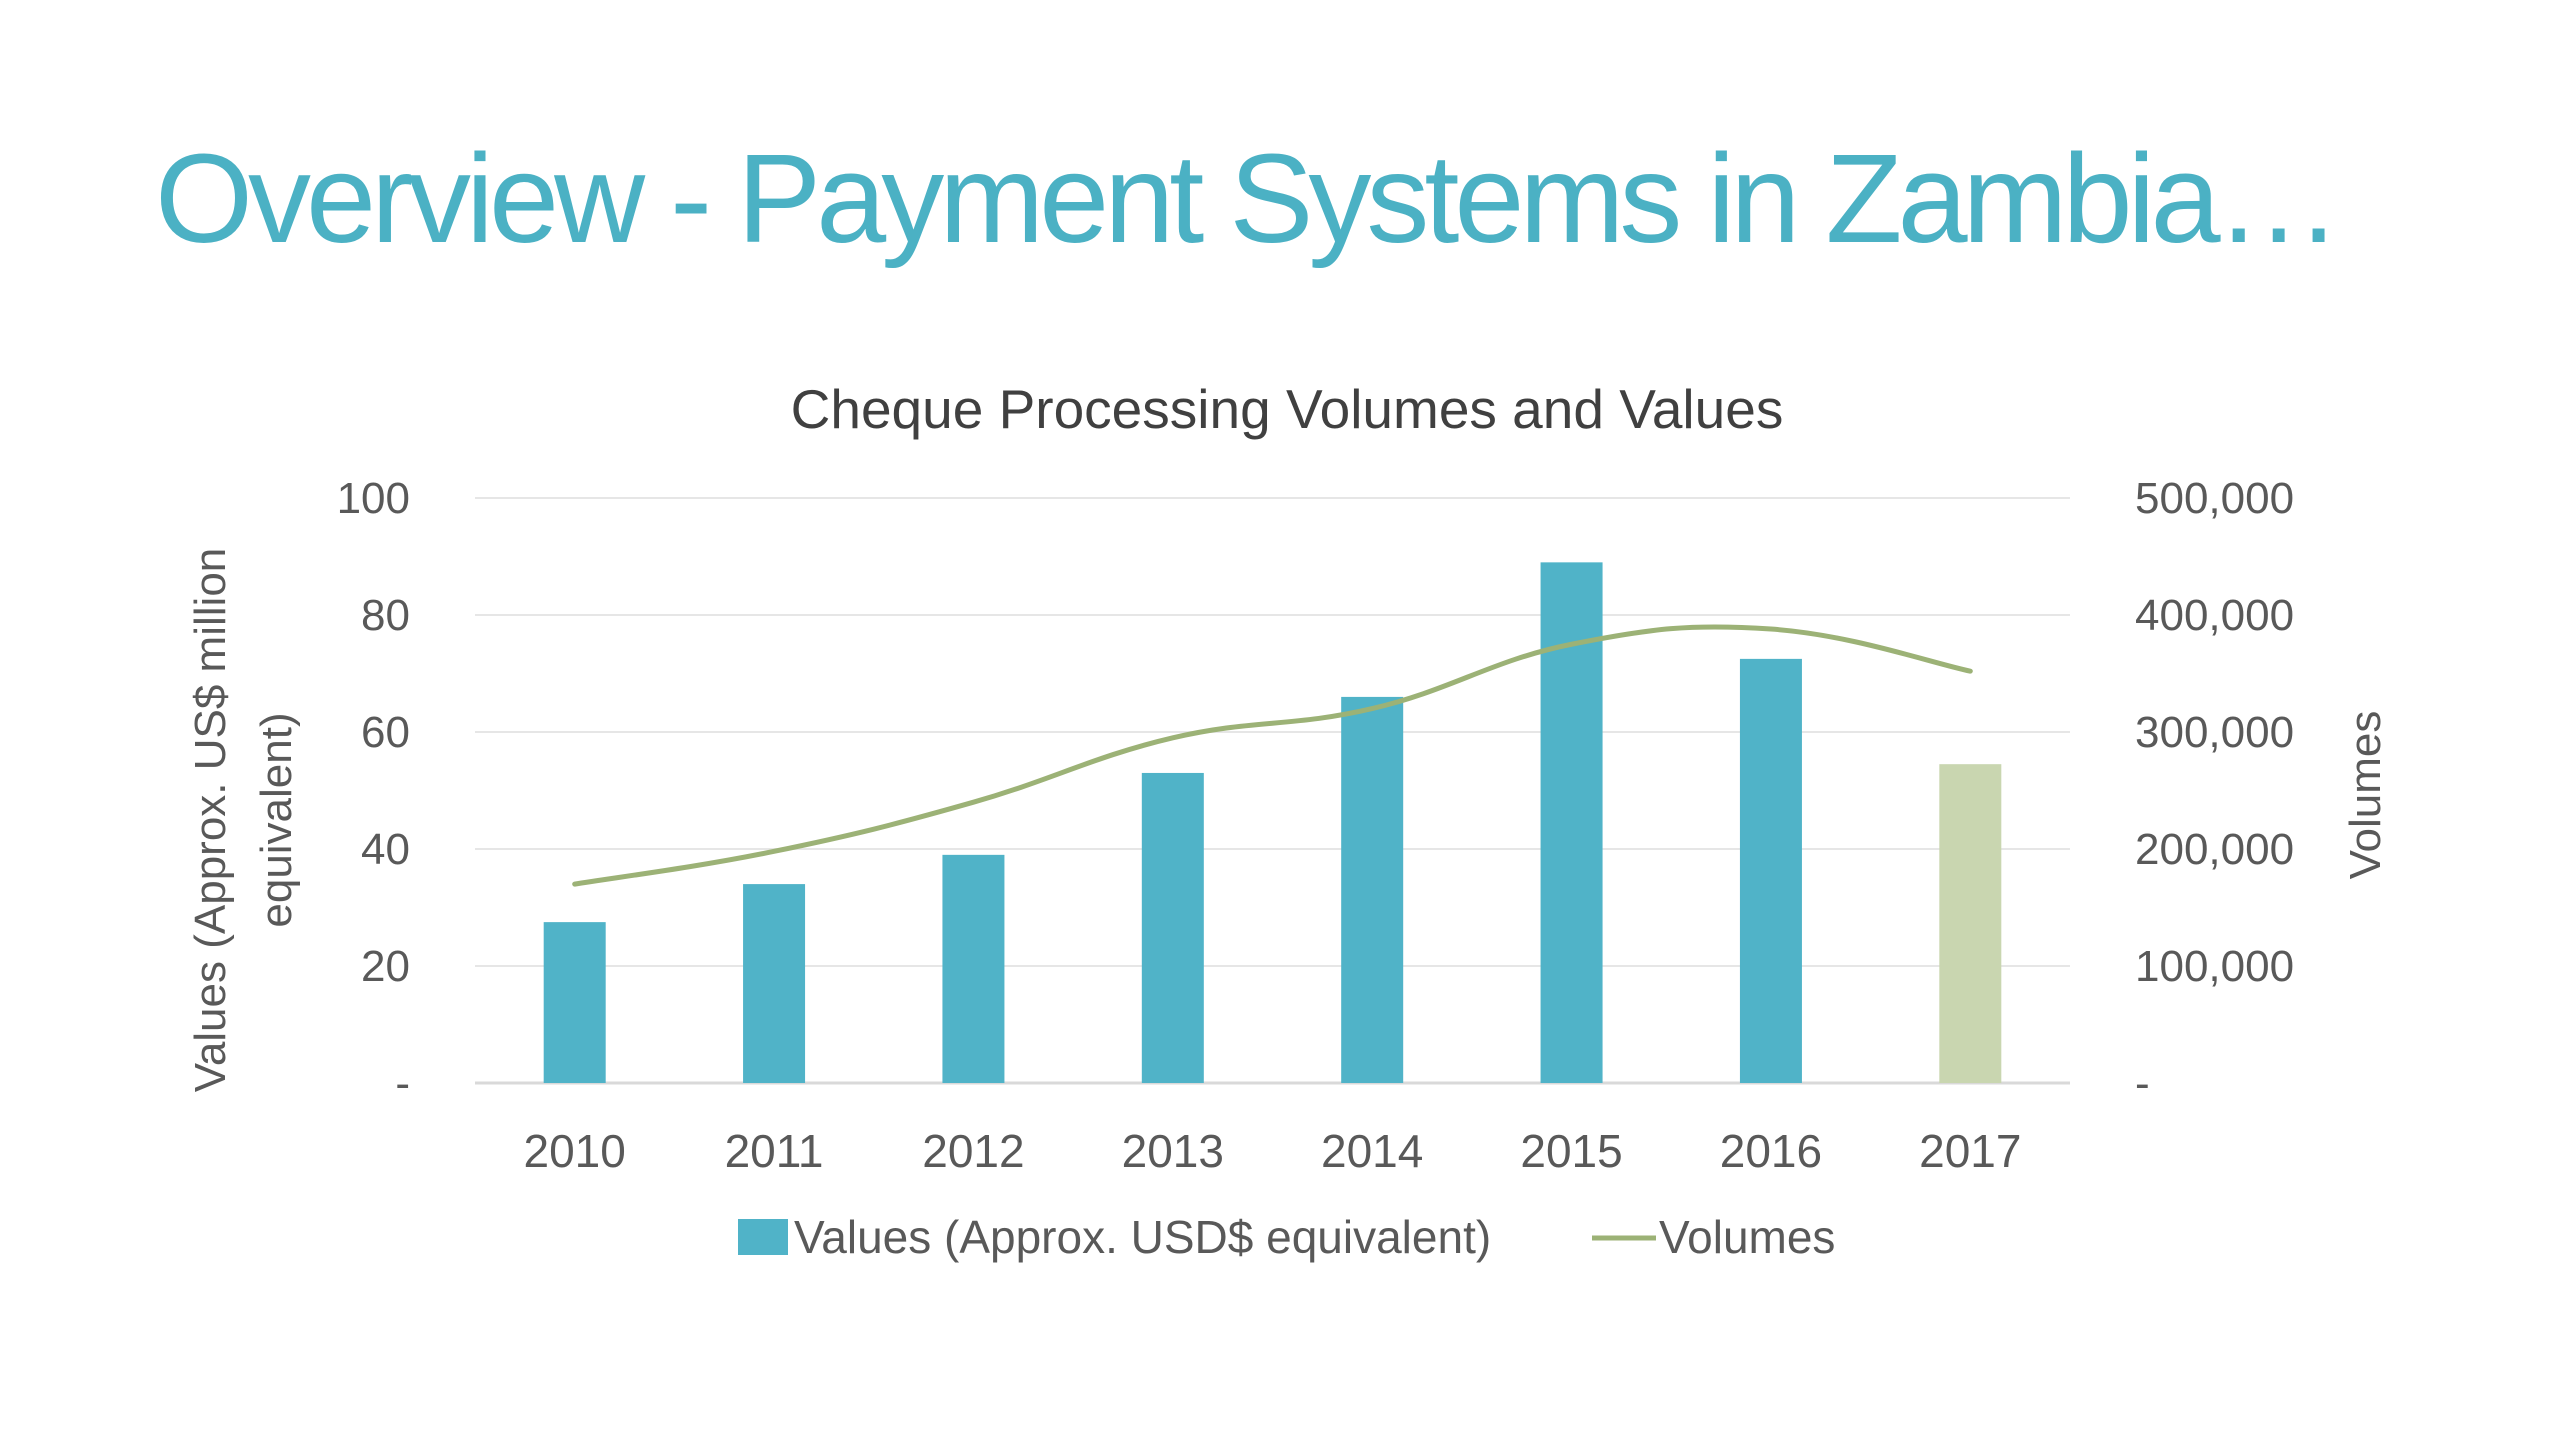 This screenshot has width=2560, height=1440. What do you see at coordinates (210, 820) in the screenshot?
I see `left-axis-label-line1: Values (Approx. US$ million` at bounding box center [210, 820].